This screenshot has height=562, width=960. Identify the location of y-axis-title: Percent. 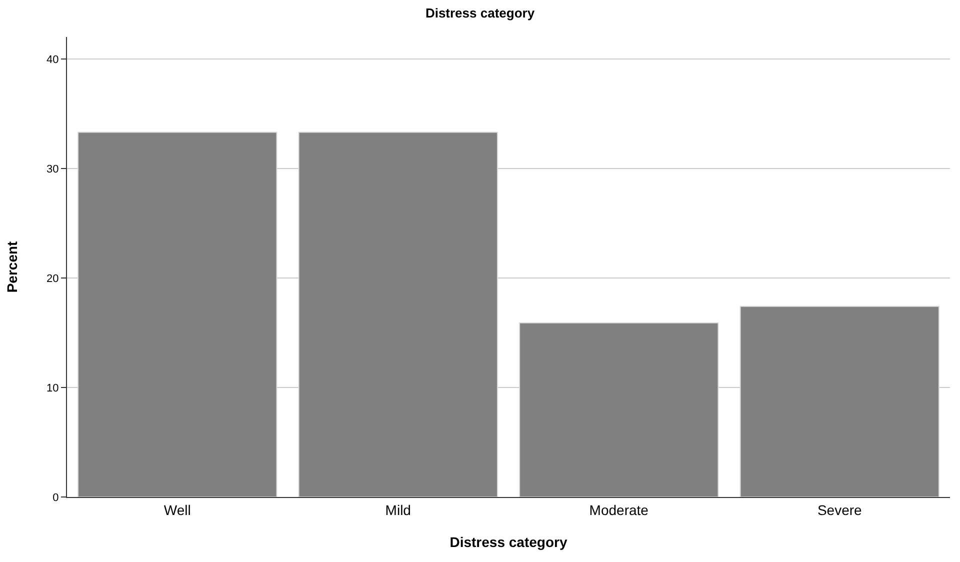
(12, 266).